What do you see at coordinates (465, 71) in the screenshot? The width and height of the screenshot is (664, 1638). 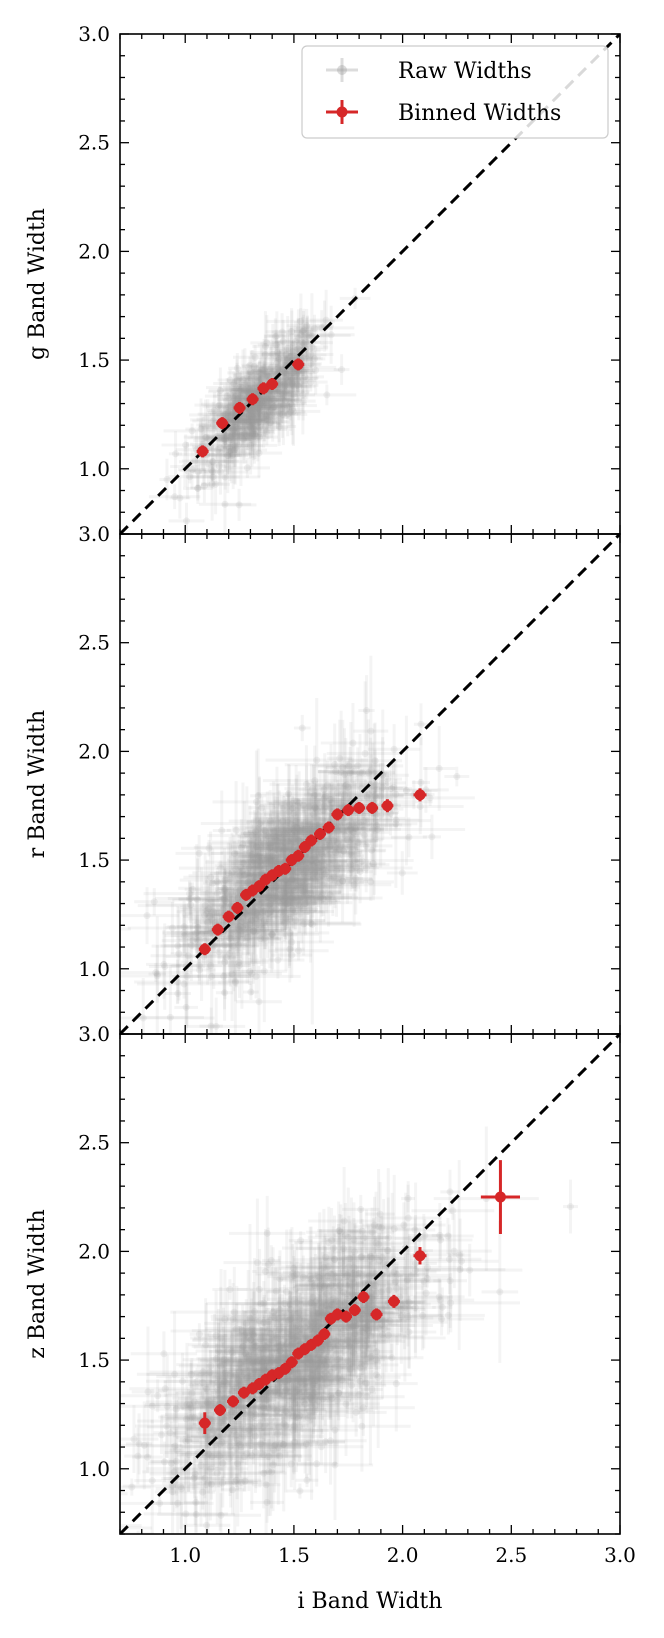 I see `legend-raw-label: Raw Widths` at bounding box center [465, 71].